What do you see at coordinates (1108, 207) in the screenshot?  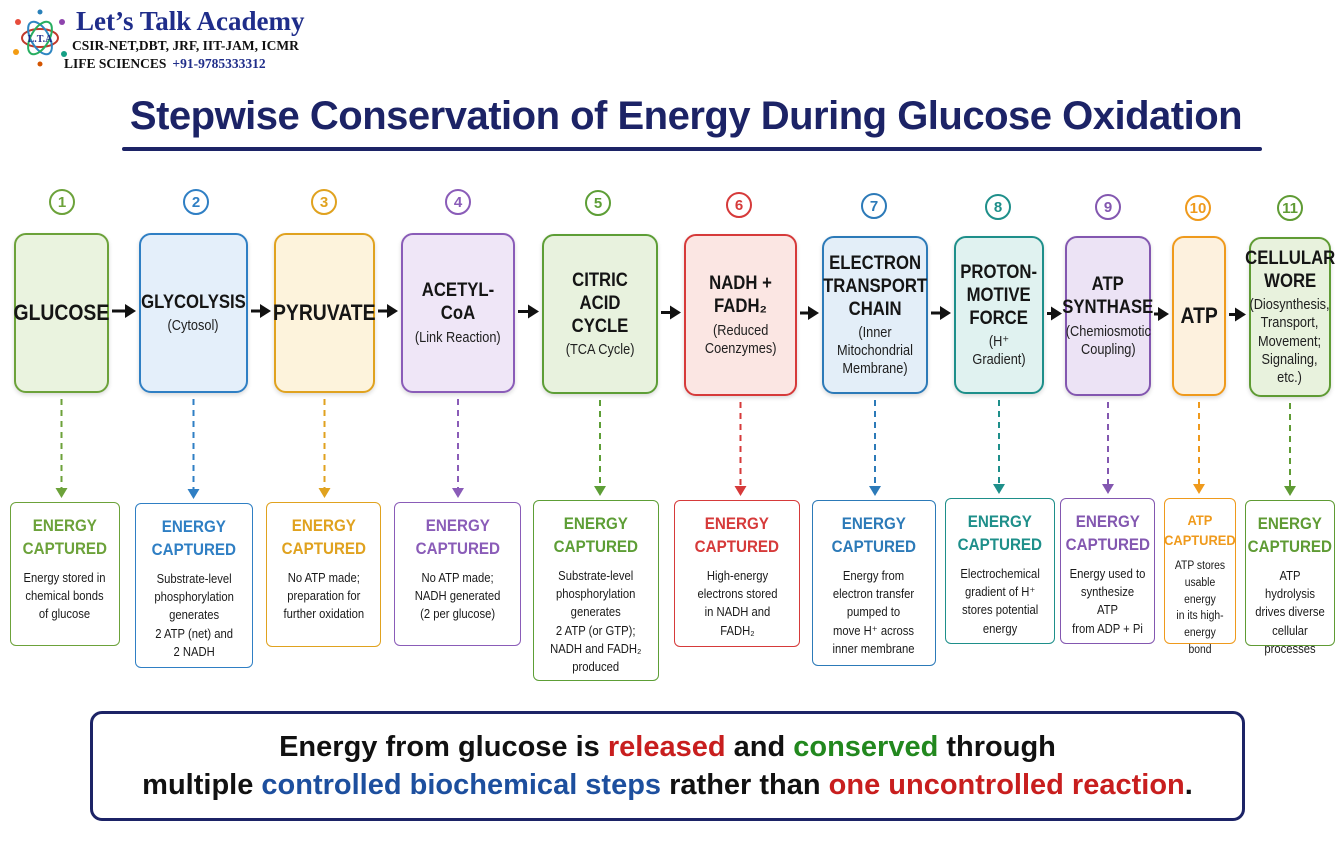 I see `step-number-9: 9` at bounding box center [1108, 207].